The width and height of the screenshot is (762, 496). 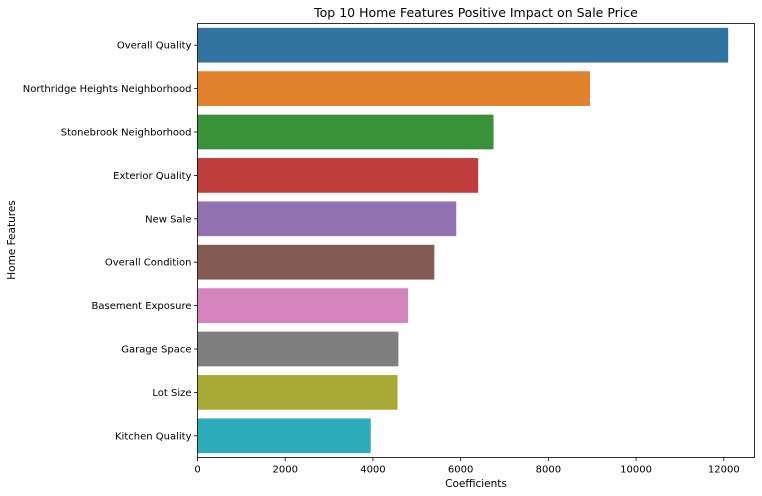 I want to click on category-label: Overall Quality, so click(x=154, y=46).